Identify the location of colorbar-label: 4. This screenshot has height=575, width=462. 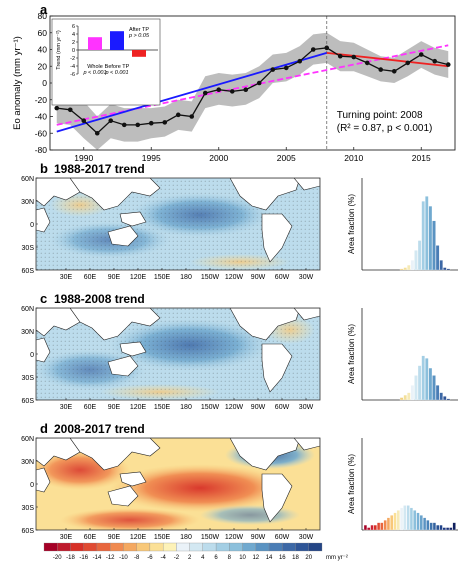
(203, 558).